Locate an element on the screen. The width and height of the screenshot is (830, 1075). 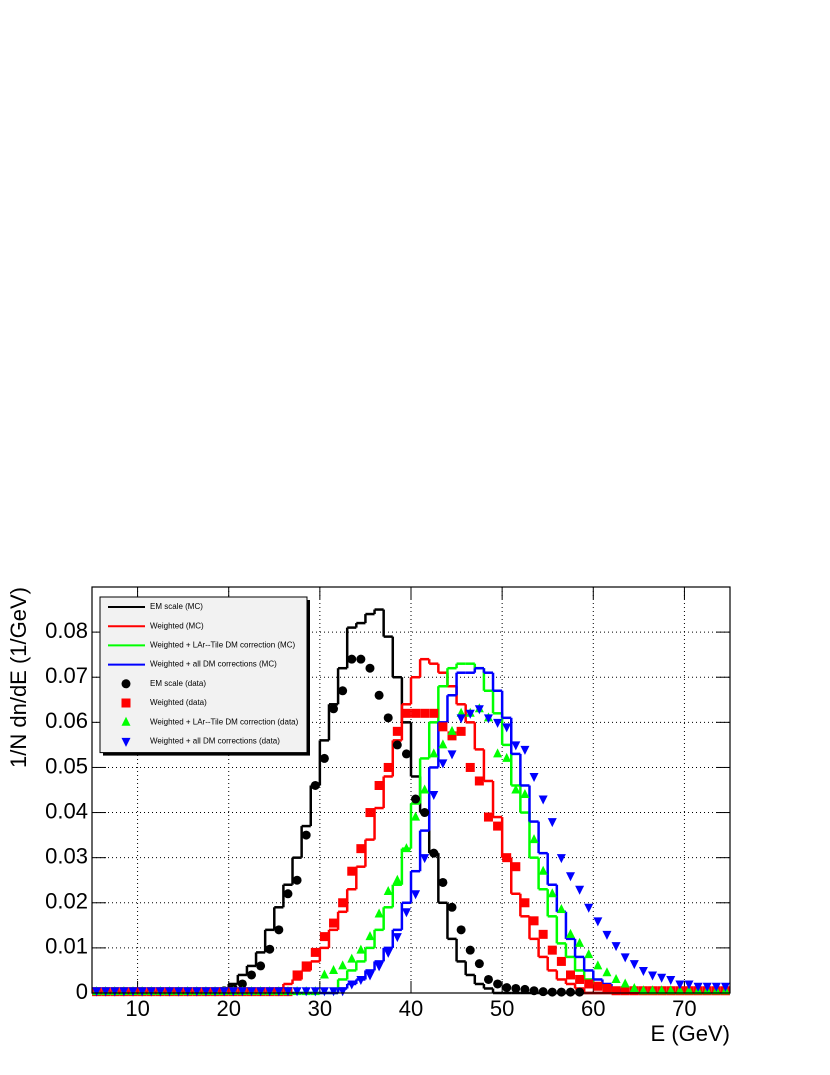
y-tick-label: 0.05 is located at coordinates (66, 765).